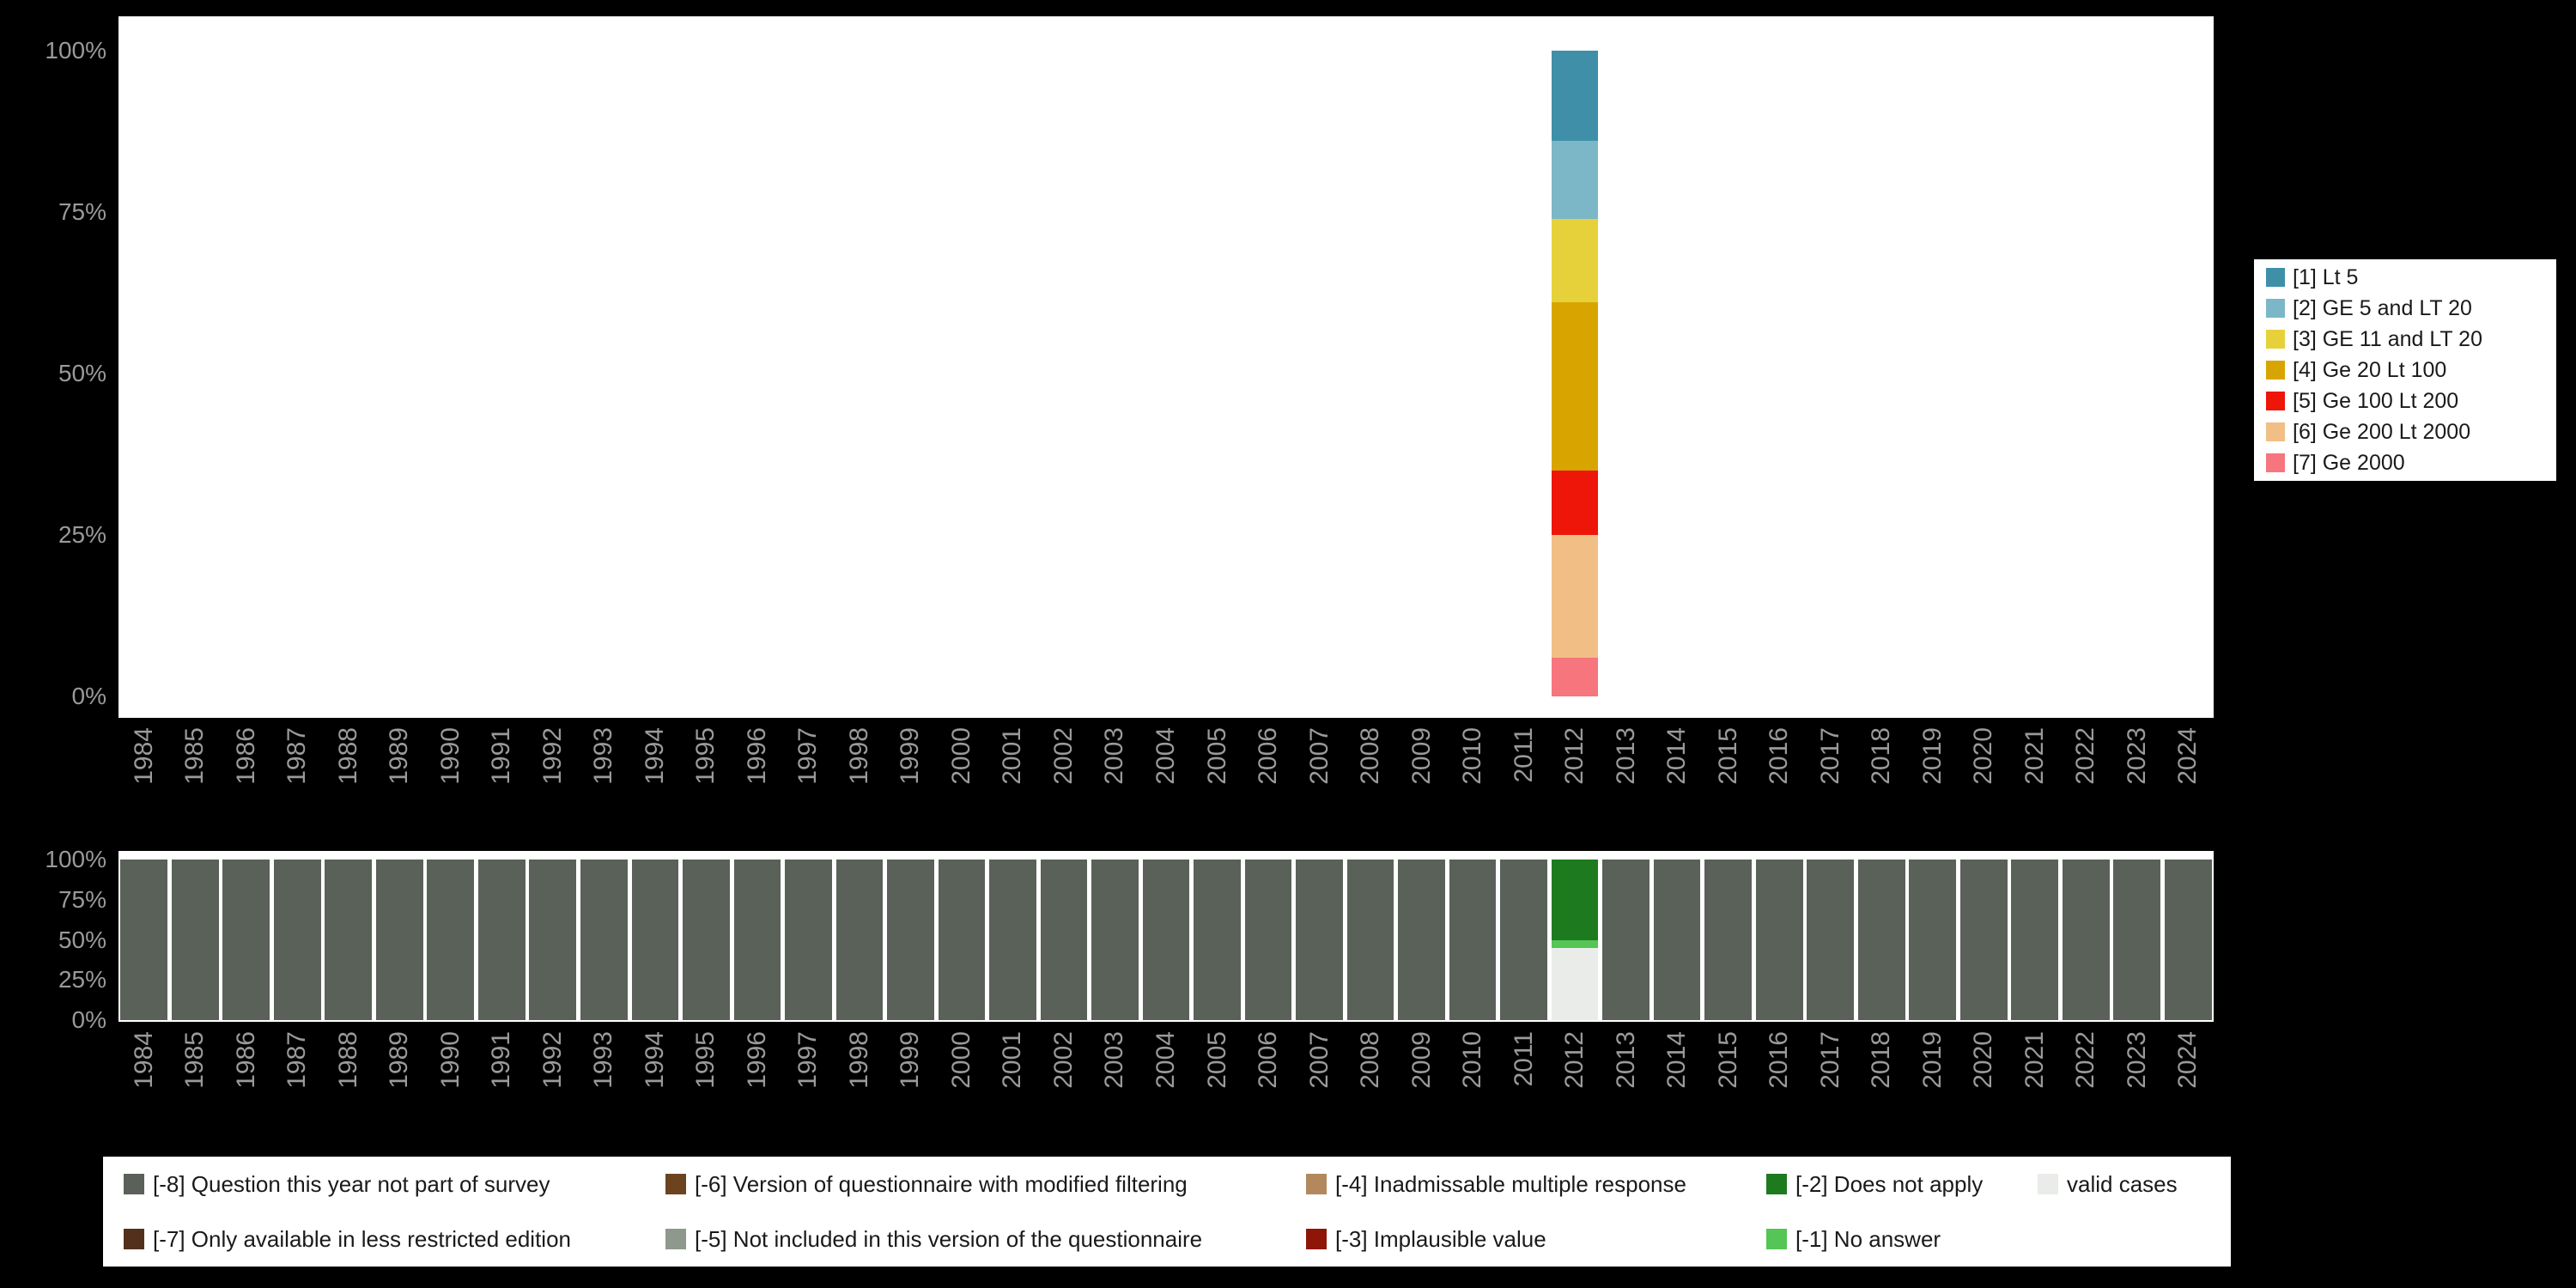 The image size is (2576, 1288). Describe the element at coordinates (246, 756) in the screenshot. I see `x-axis-label: 1986` at that location.